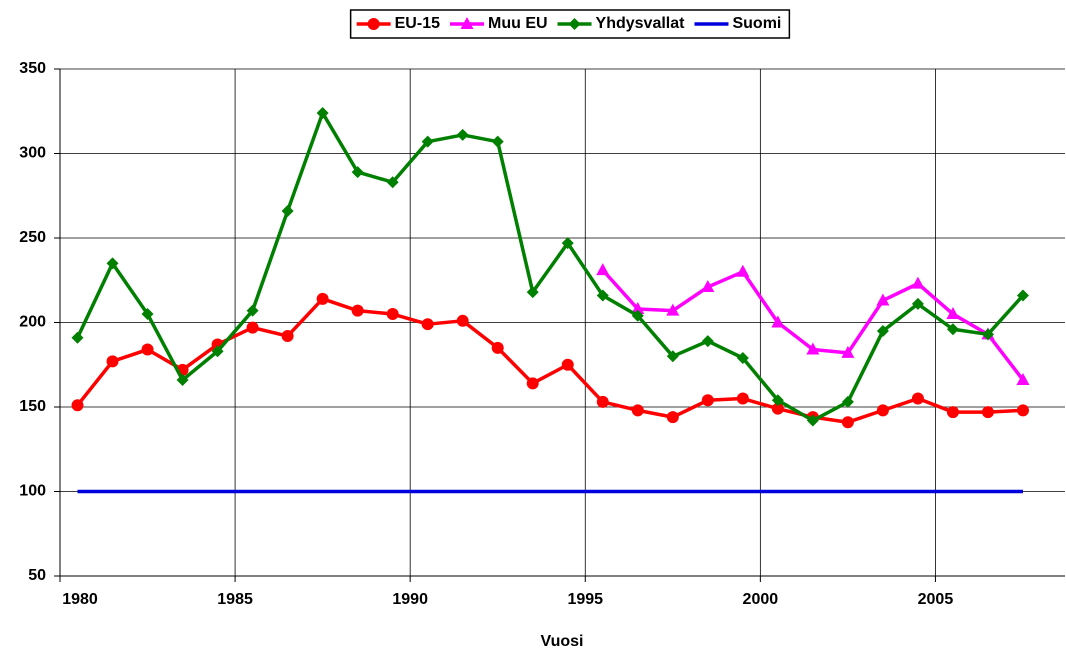 This screenshot has height=653, width=1066. Describe the element at coordinates (562, 641) in the screenshot. I see `x-axis-label: Vuosi` at that location.